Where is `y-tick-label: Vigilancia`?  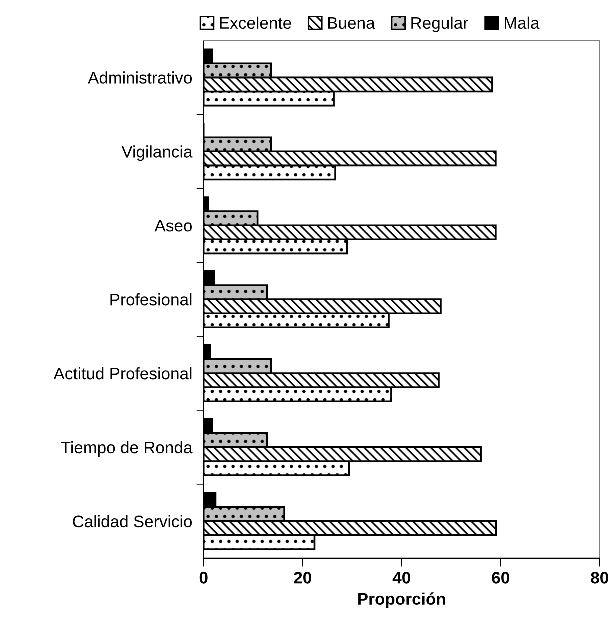
y-tick-label: Vigilancia is located at coordinates (157, 154).